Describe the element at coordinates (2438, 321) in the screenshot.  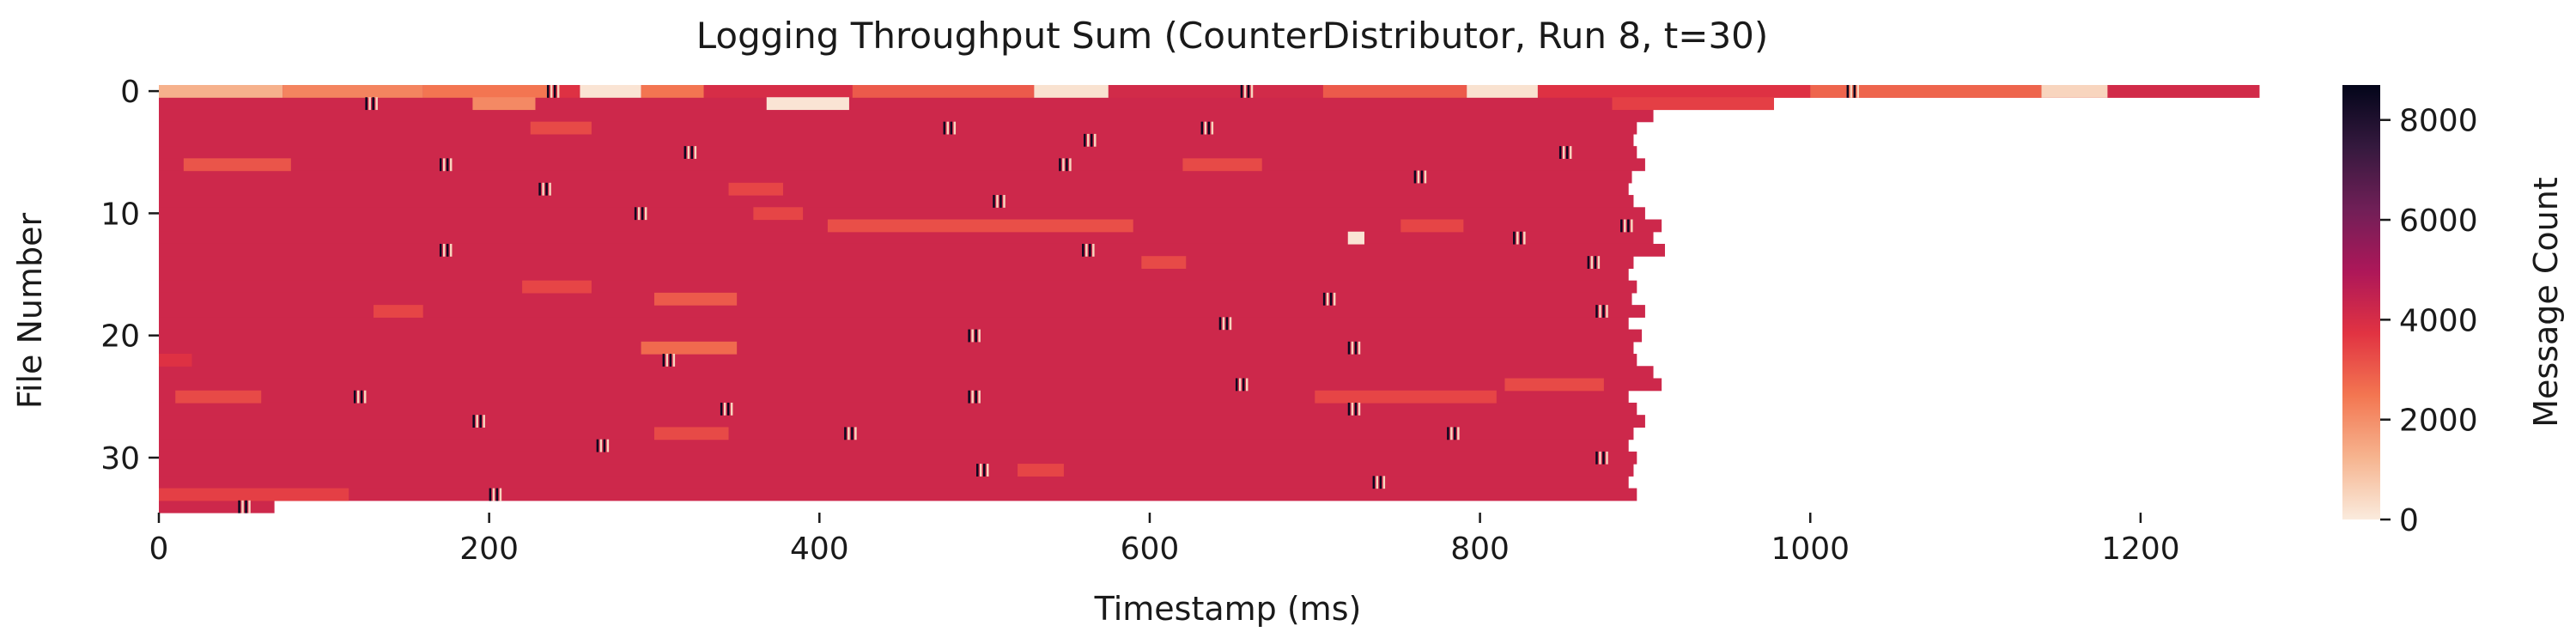
I see `colorbar-tick-label: 4000` at that location.